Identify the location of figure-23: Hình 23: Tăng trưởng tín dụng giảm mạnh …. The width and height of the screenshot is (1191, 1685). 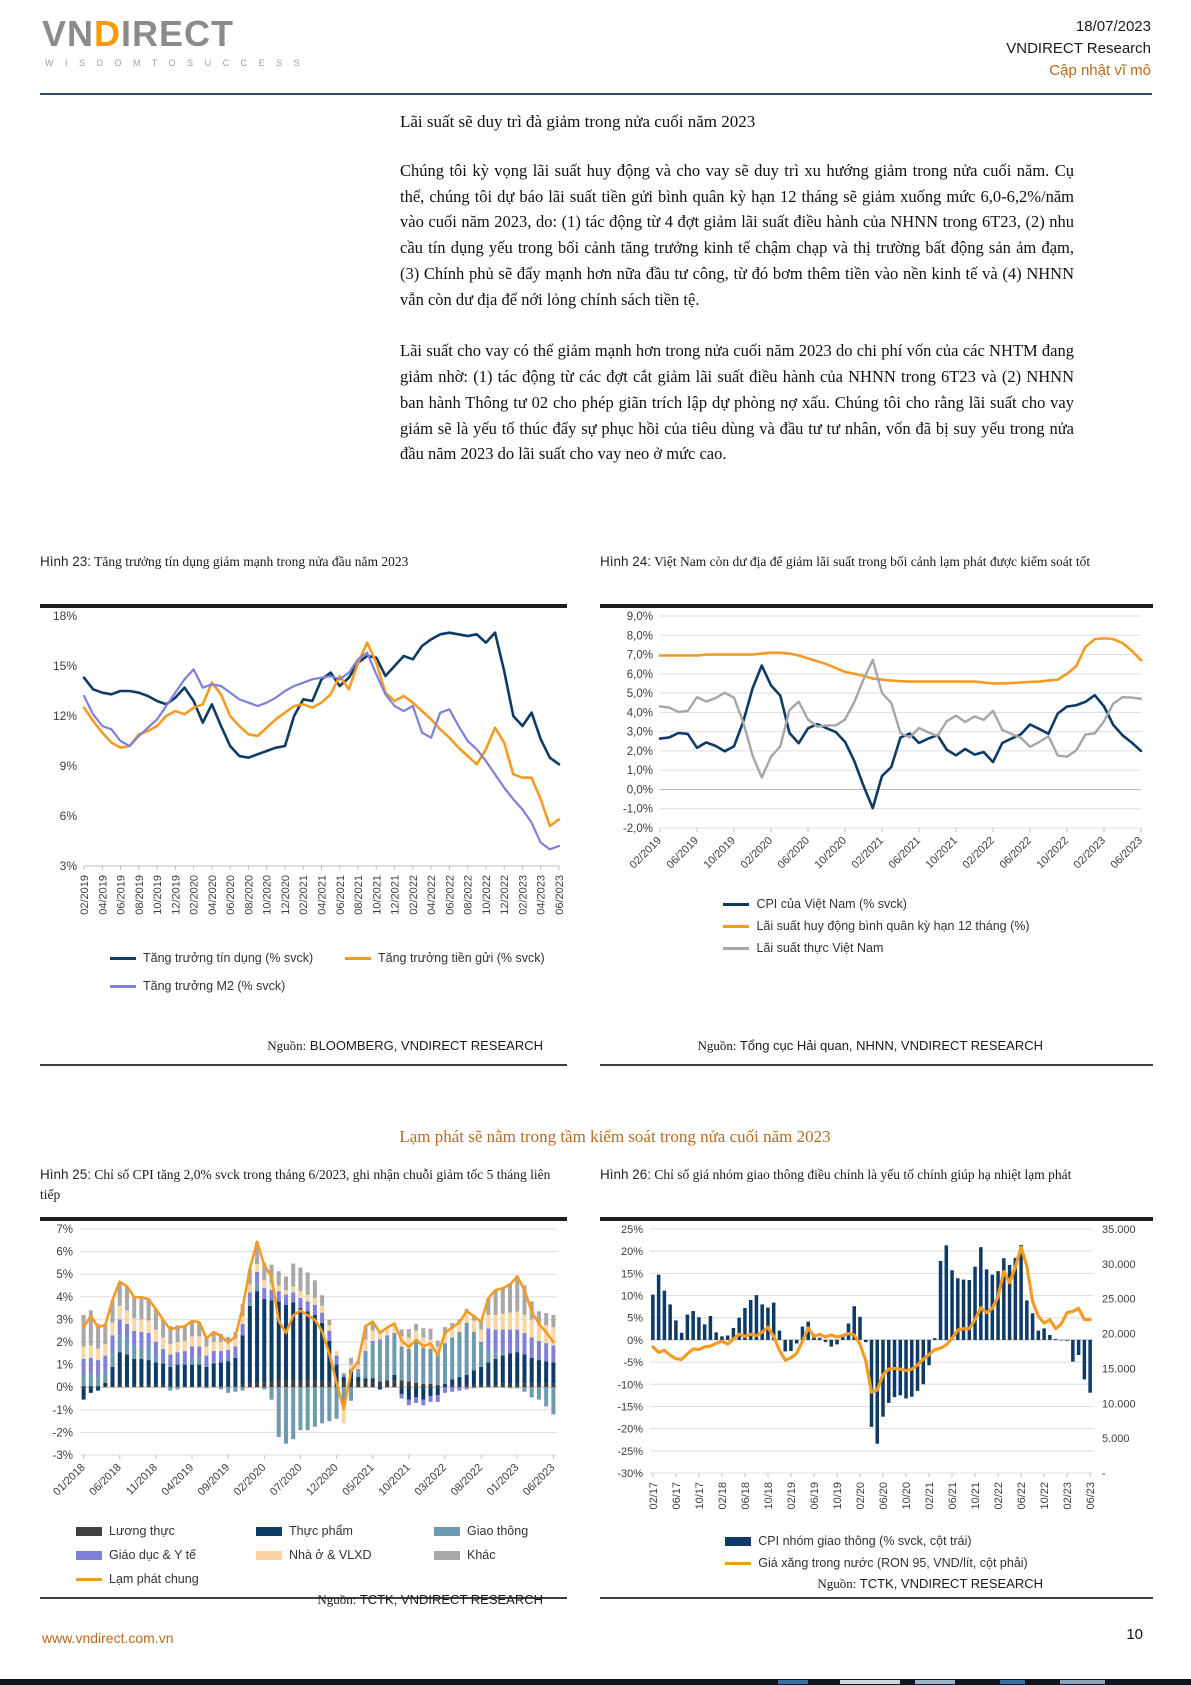
(303, 809).